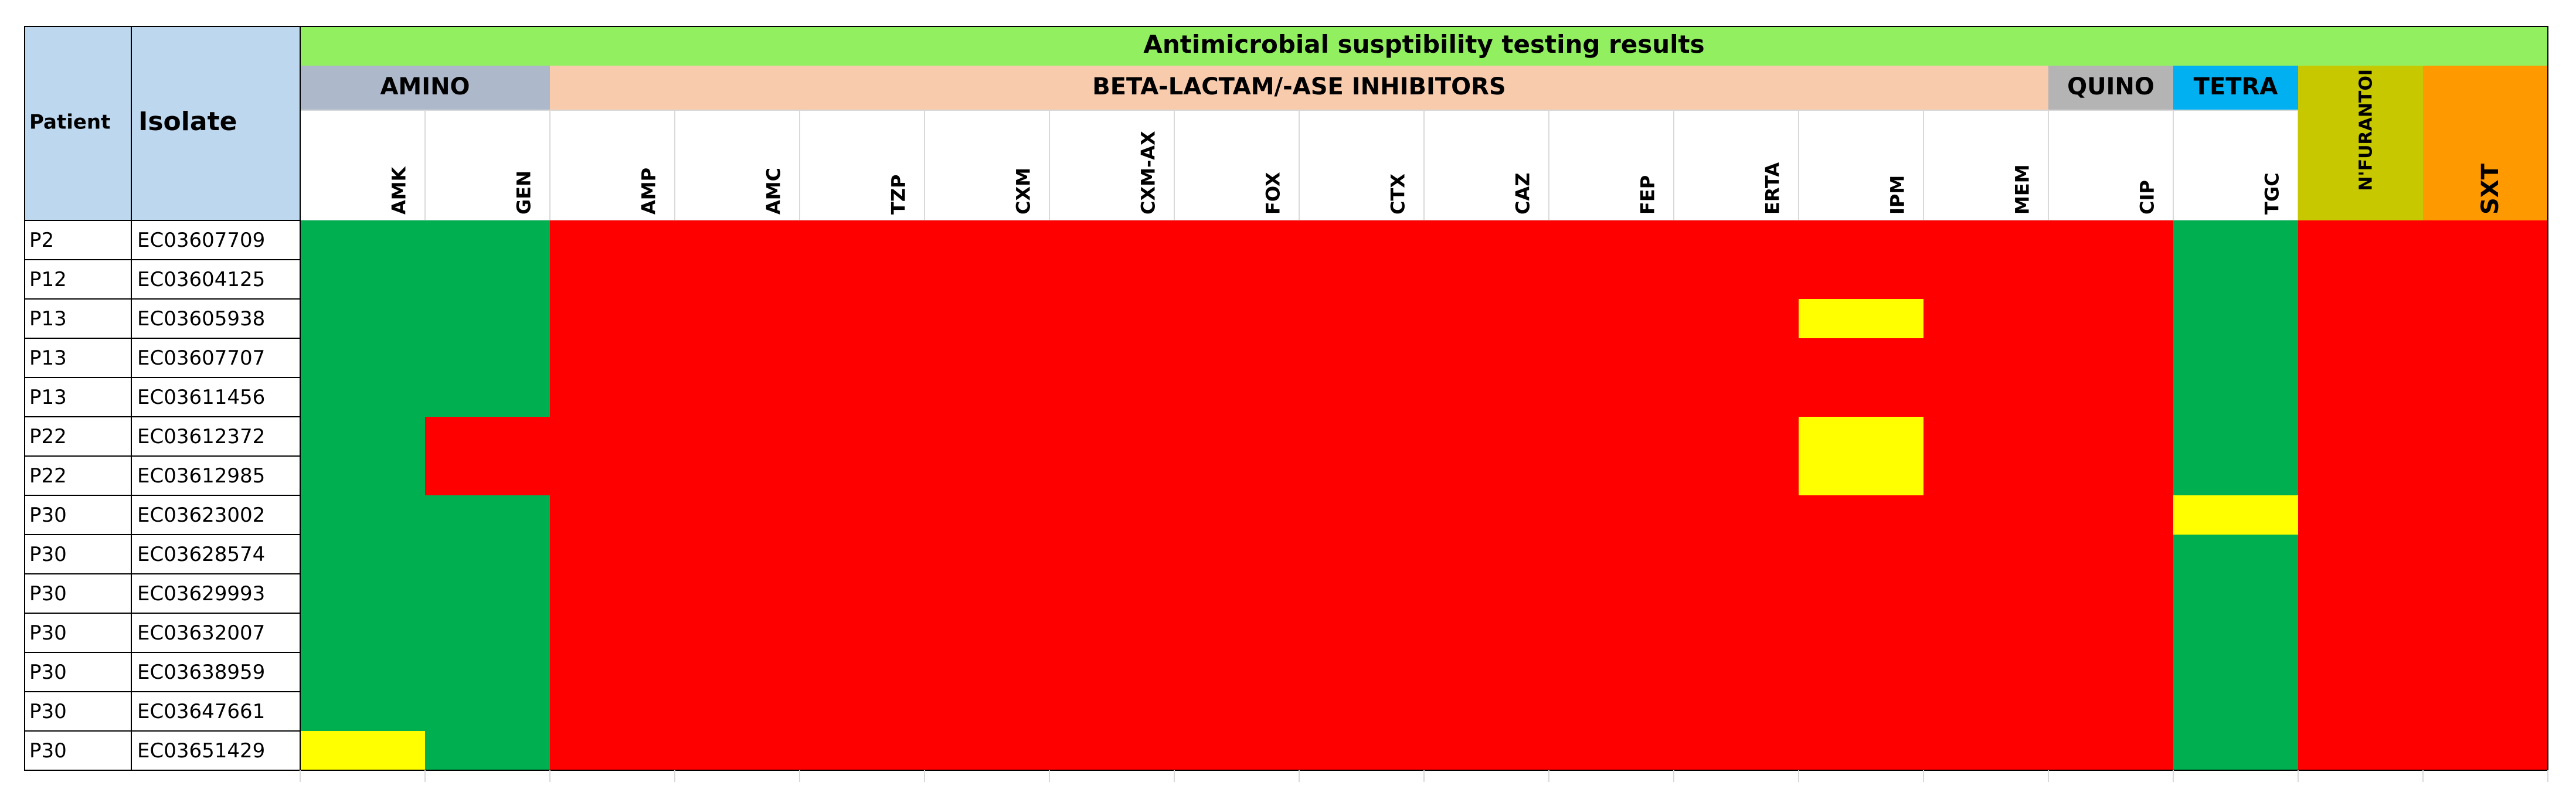 The image size is (2576, 806). I want to click on patient: P12, so click(48, 279).